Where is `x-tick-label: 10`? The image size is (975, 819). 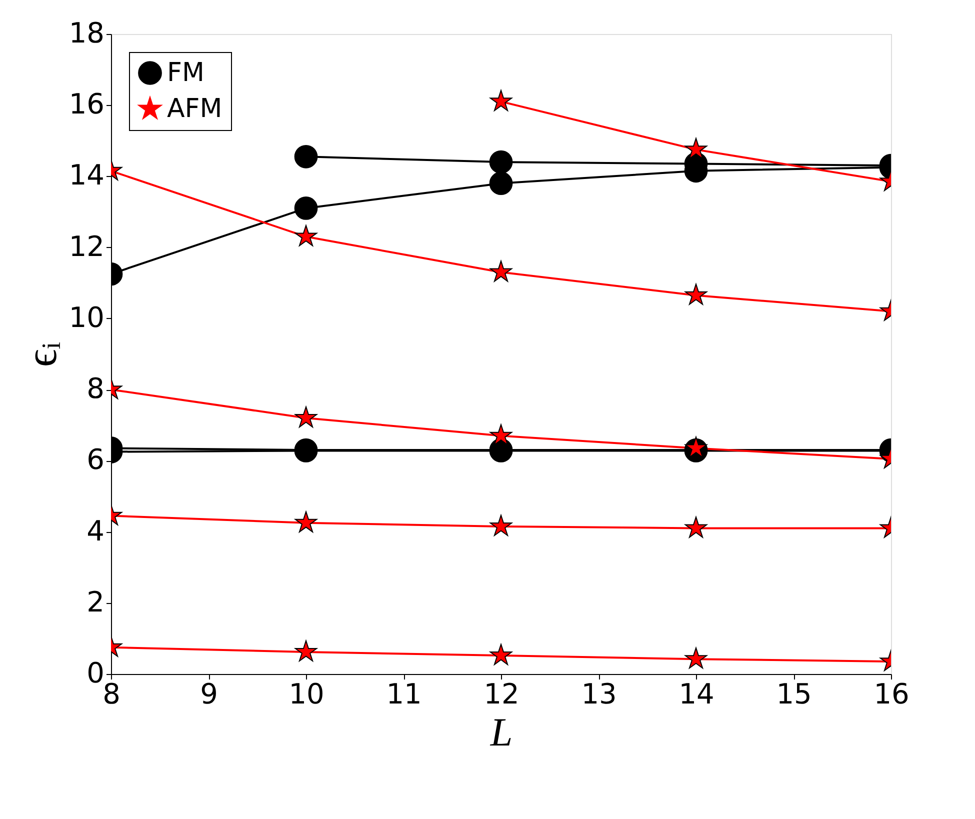 x-tick-label: 10 is located at coordinates (306, 694).